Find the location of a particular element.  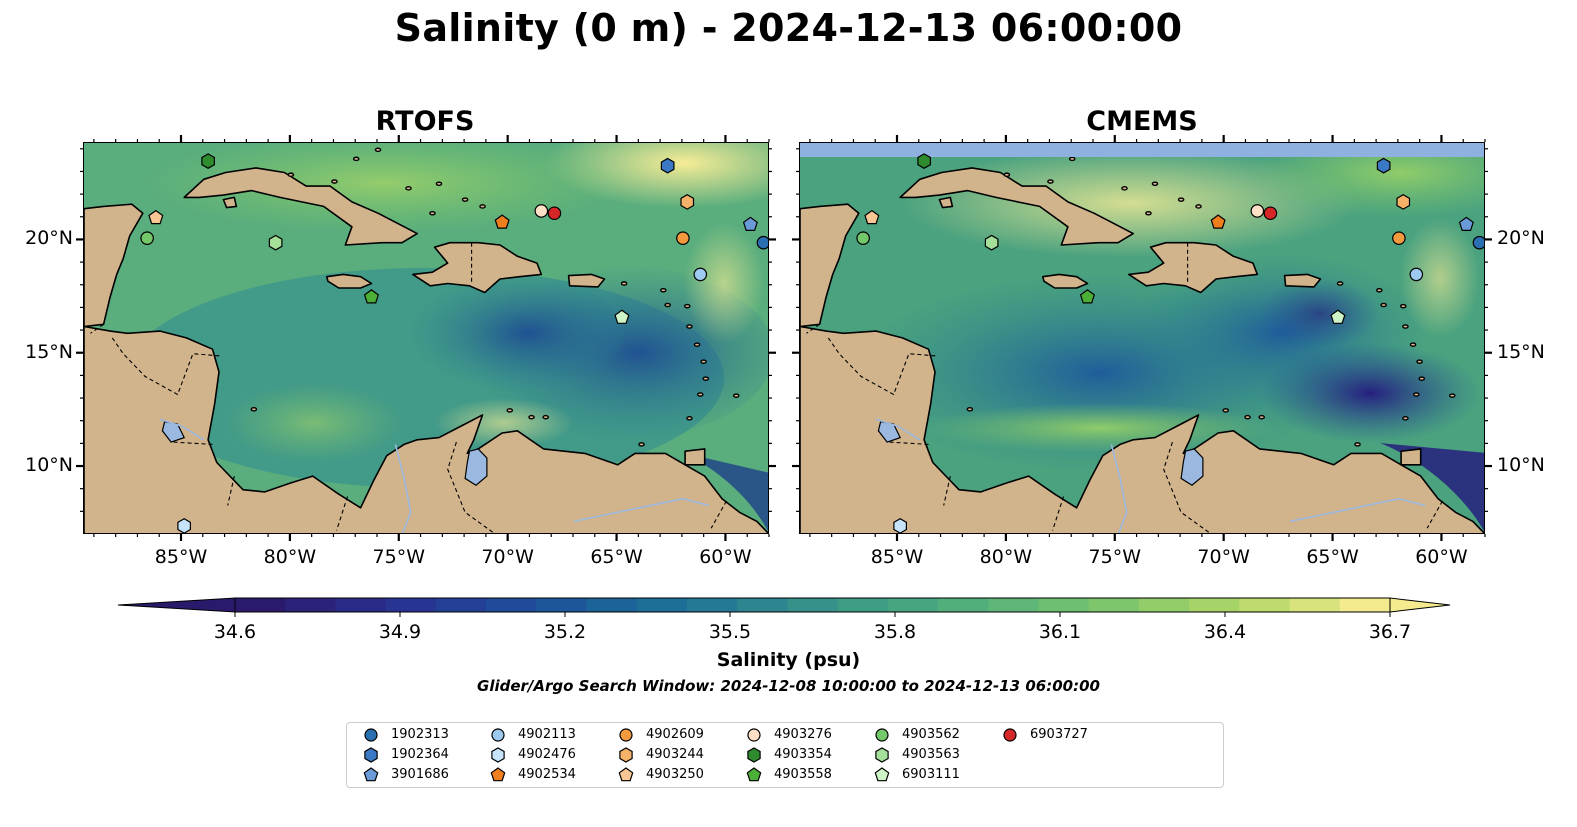

x-tick-label: 65°W is located at coordinates (616, 557).